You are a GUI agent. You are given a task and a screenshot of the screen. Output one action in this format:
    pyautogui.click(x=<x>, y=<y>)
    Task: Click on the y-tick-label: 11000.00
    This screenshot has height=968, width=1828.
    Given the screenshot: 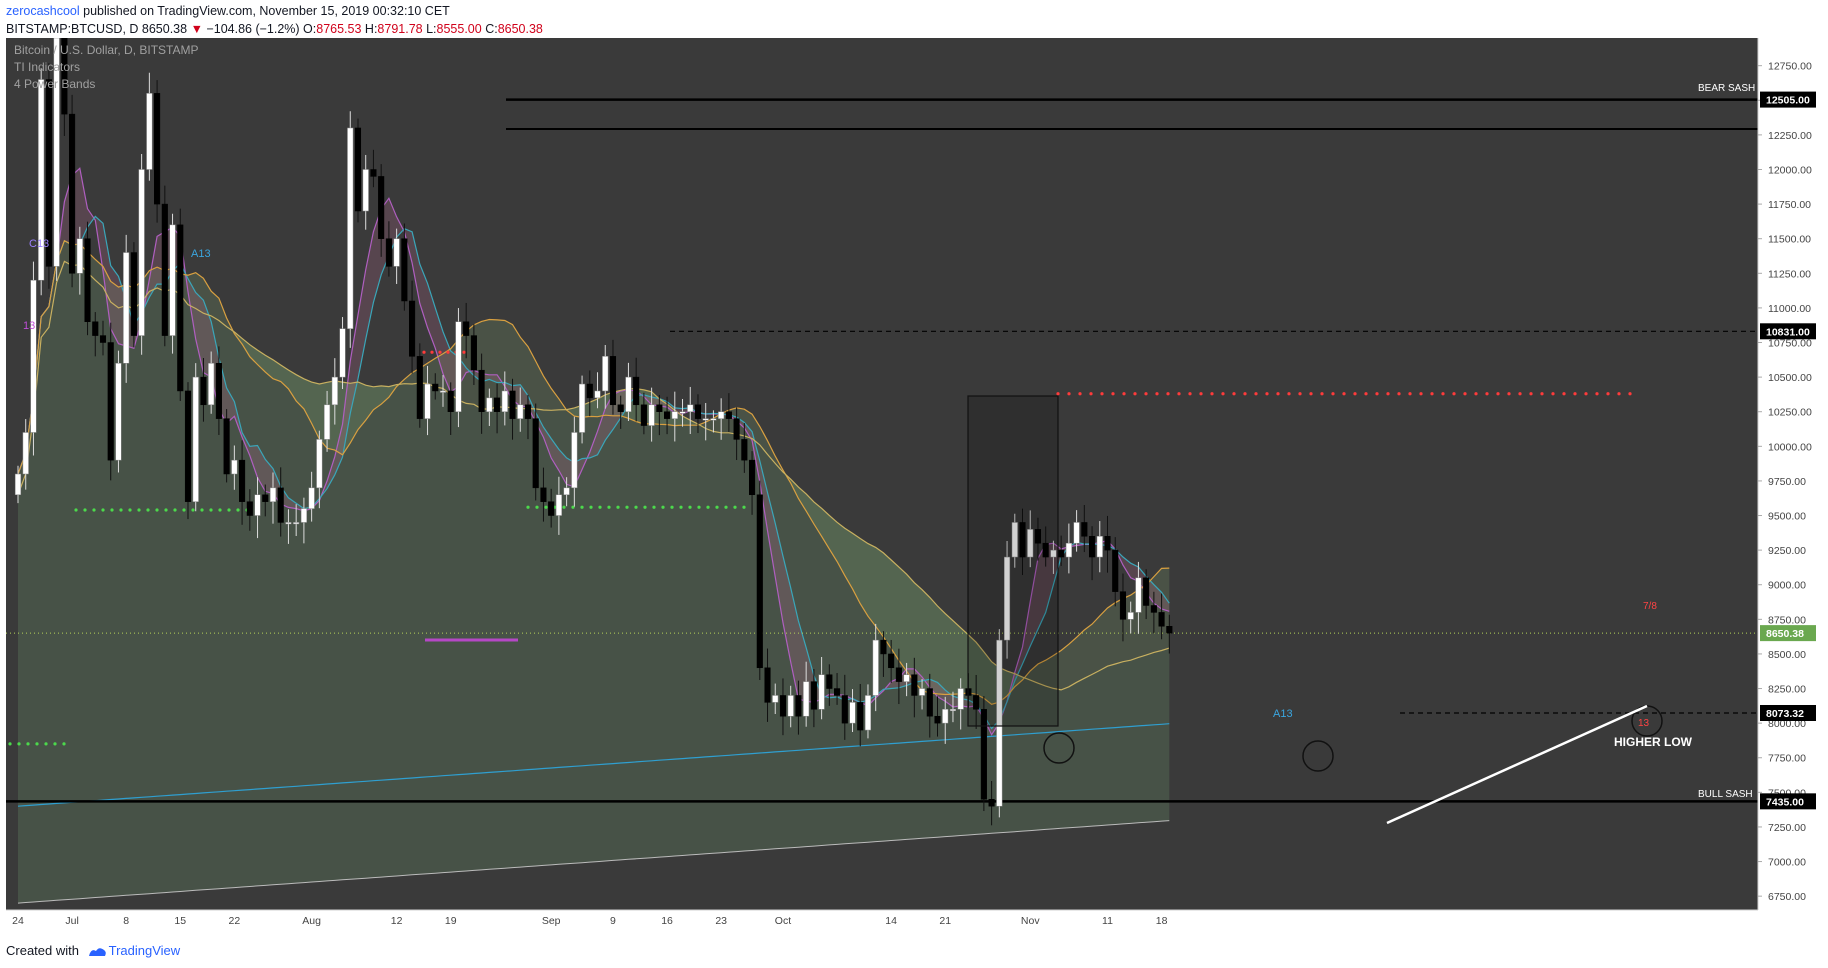 What is the action you would take?
    pyautogui.click(x=1789, y=309)
    